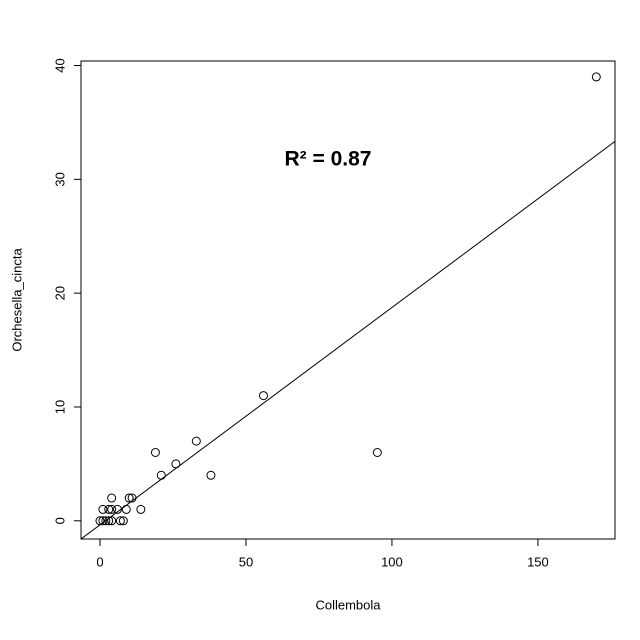  Describe the element at coordinates (59, 65) in the screenshot. I see `y-tick-label: 40` at that location.